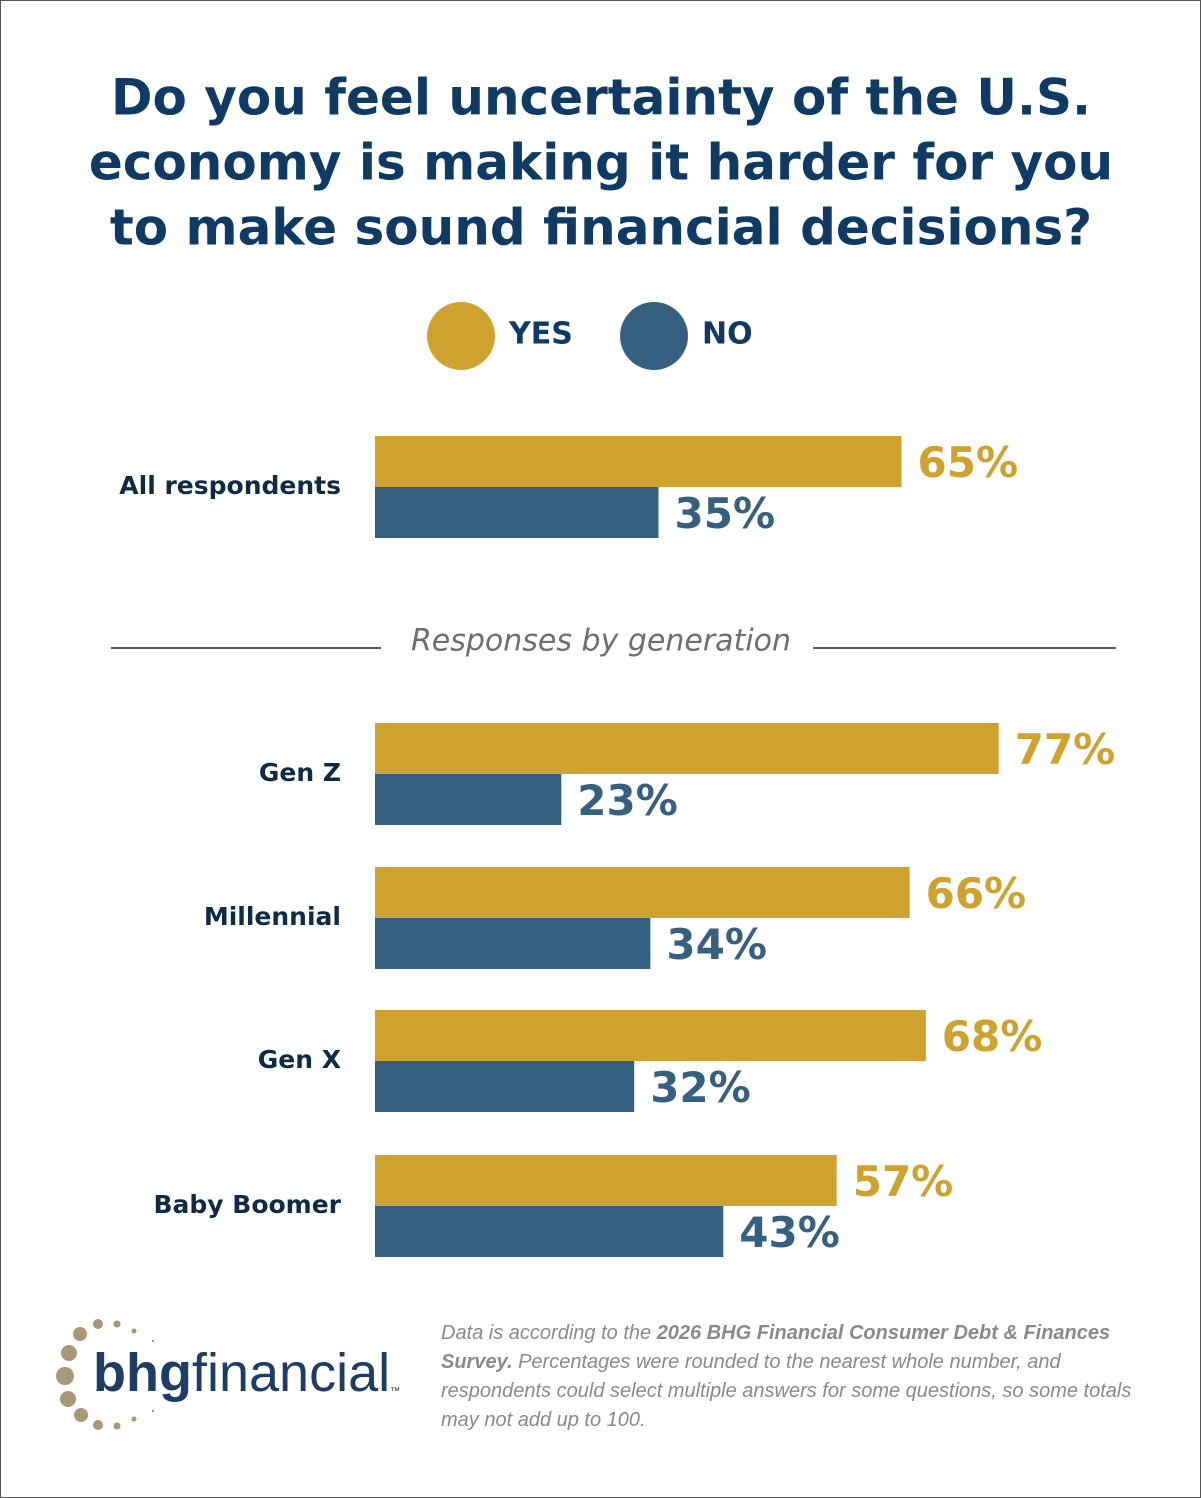  I want to click on value-label: 57%, so click(903, 1181).